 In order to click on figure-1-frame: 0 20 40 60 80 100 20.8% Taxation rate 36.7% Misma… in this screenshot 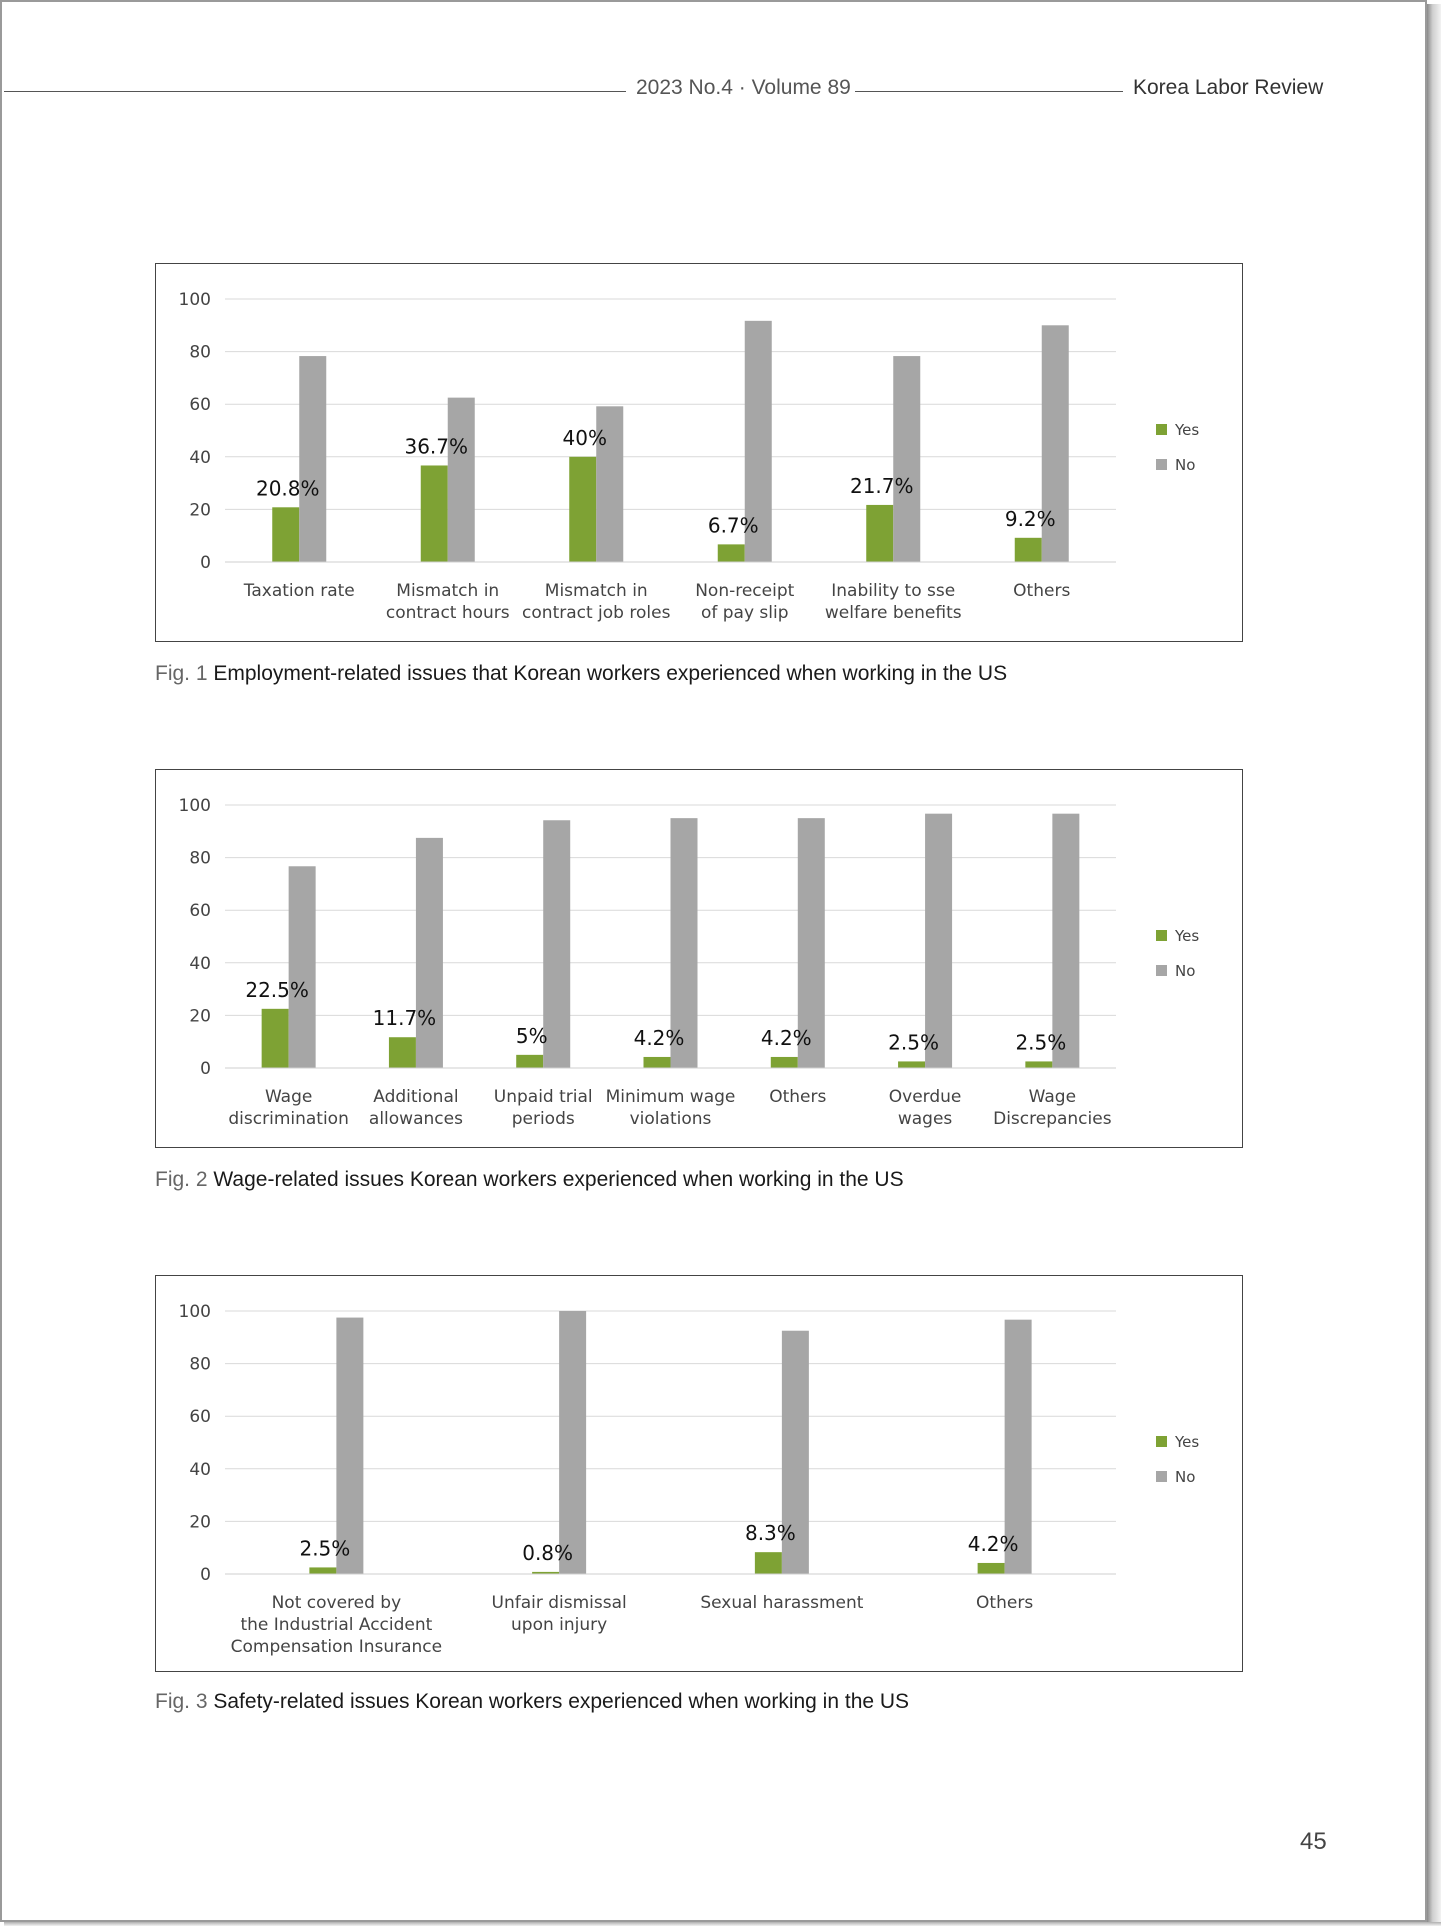, I will do `click(699, 452)`.